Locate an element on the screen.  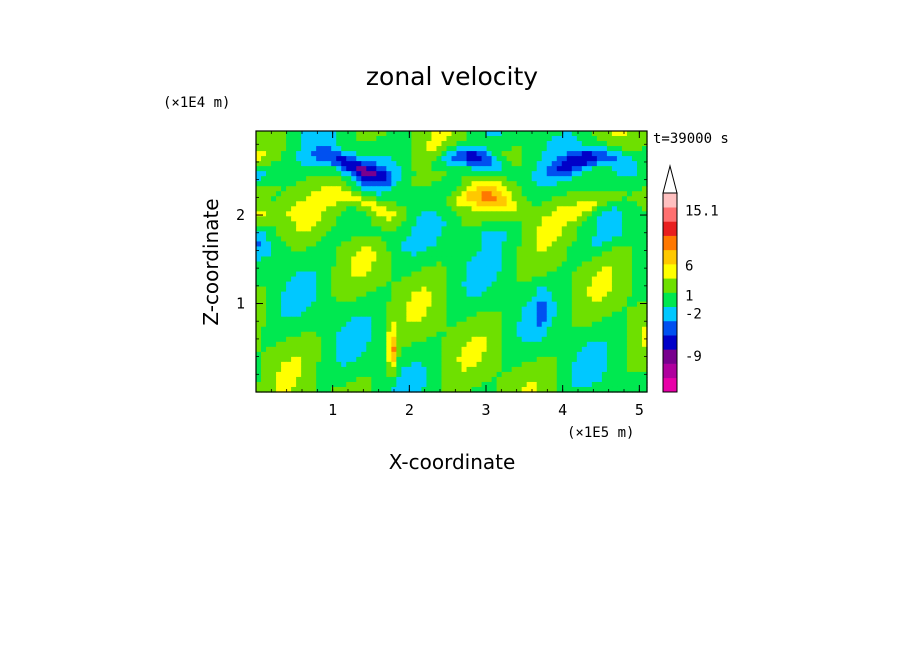
y-tick-label: 2 is located at coordinates (240, 215).